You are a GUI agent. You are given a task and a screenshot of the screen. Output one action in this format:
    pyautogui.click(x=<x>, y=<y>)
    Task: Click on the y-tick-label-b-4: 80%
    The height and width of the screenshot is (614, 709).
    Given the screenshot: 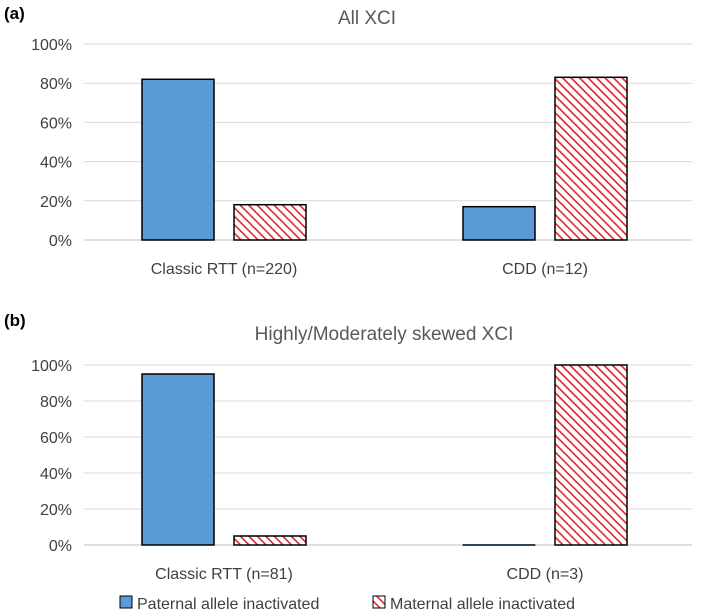 What is the action you would take?
    pyautogui.click(x=56, y=402)
    